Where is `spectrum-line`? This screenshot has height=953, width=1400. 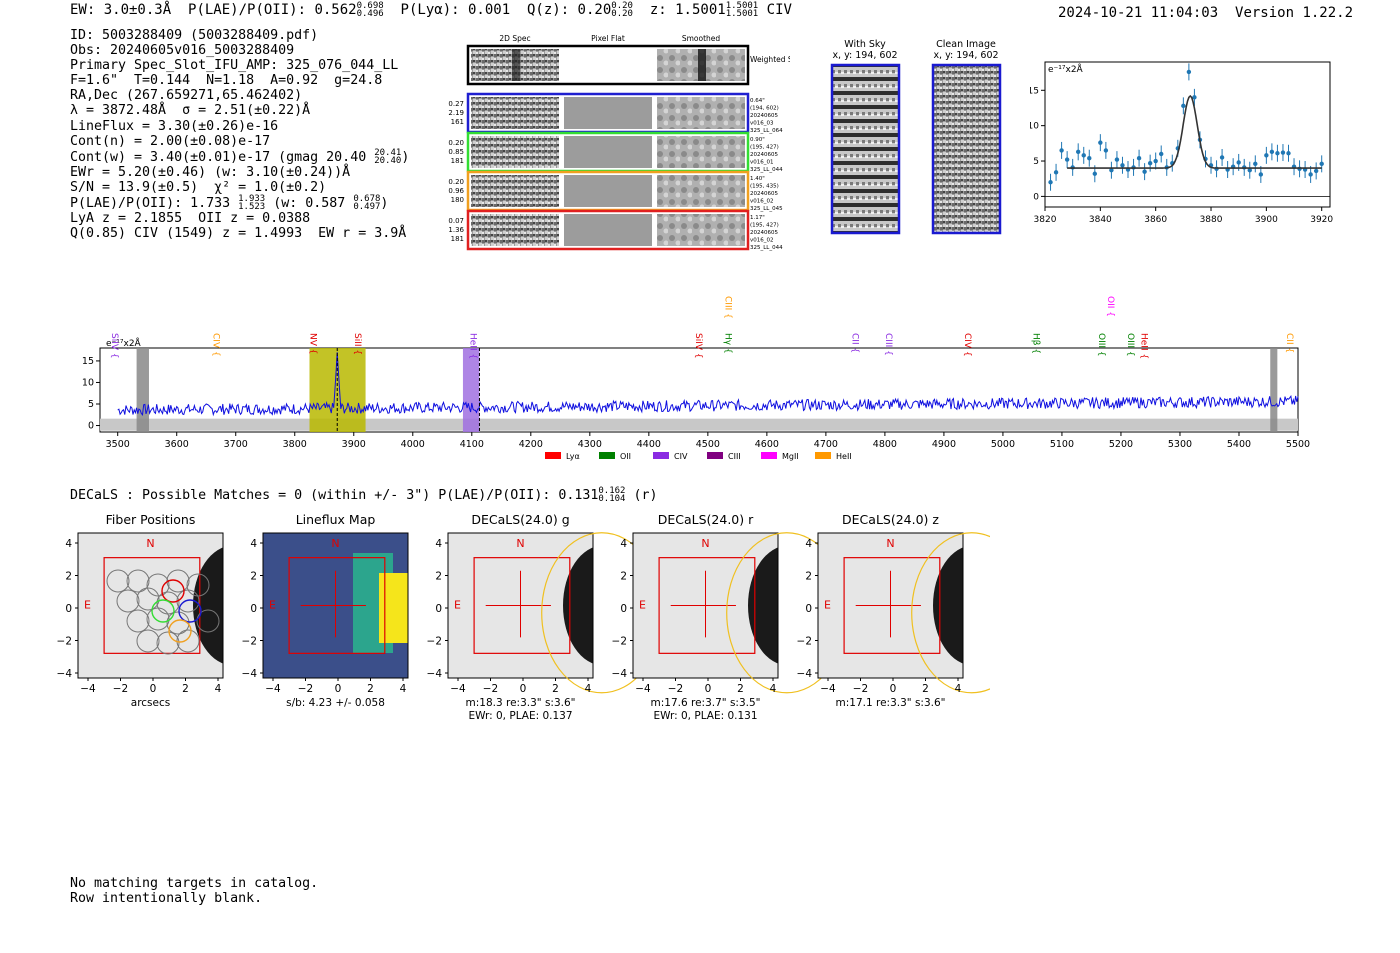
spectrum-line is located at coordinates (708, 384).